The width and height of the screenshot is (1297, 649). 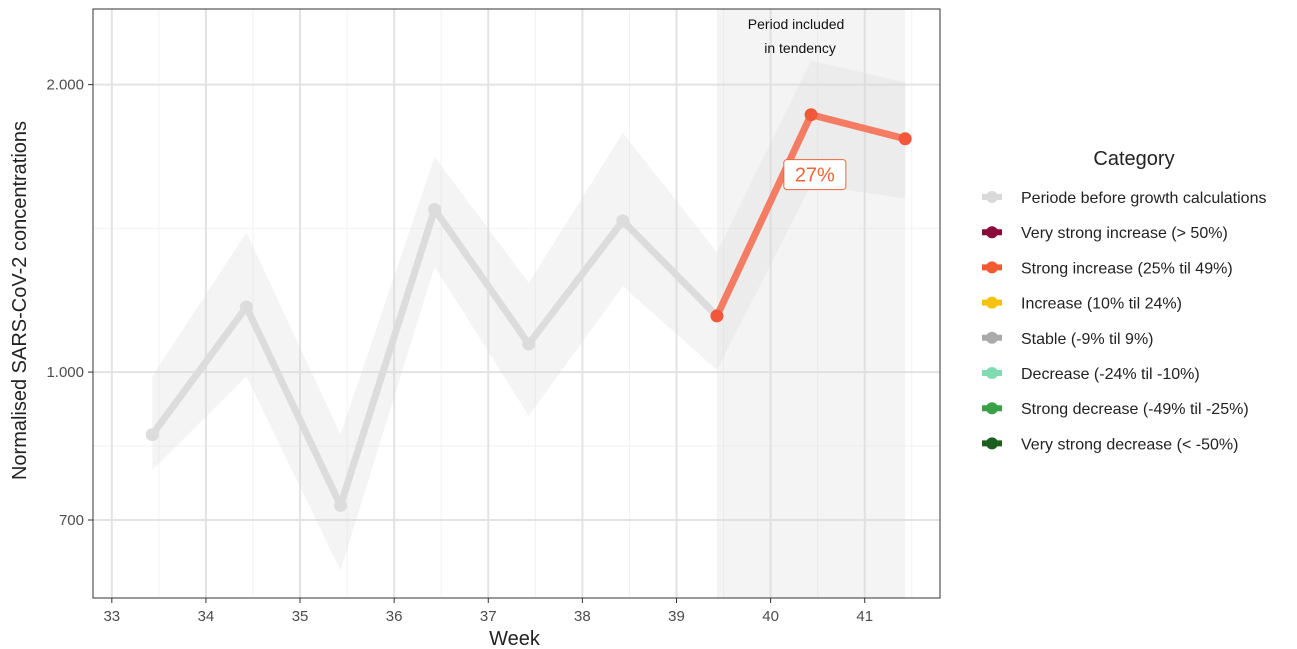 I want to click on legend-entry-label: Decrease (-24% til -10%), so click(x=1110, y=374).